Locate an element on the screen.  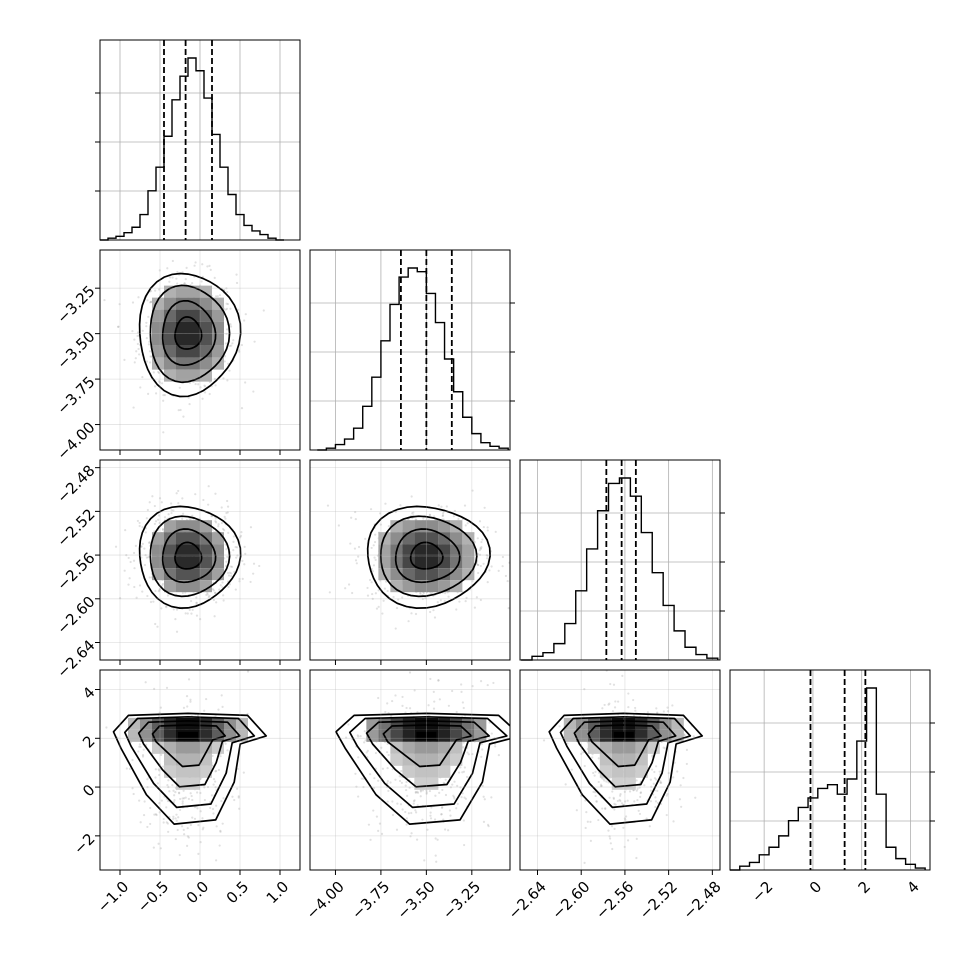
contour-line is located at coordinates (189, 754).